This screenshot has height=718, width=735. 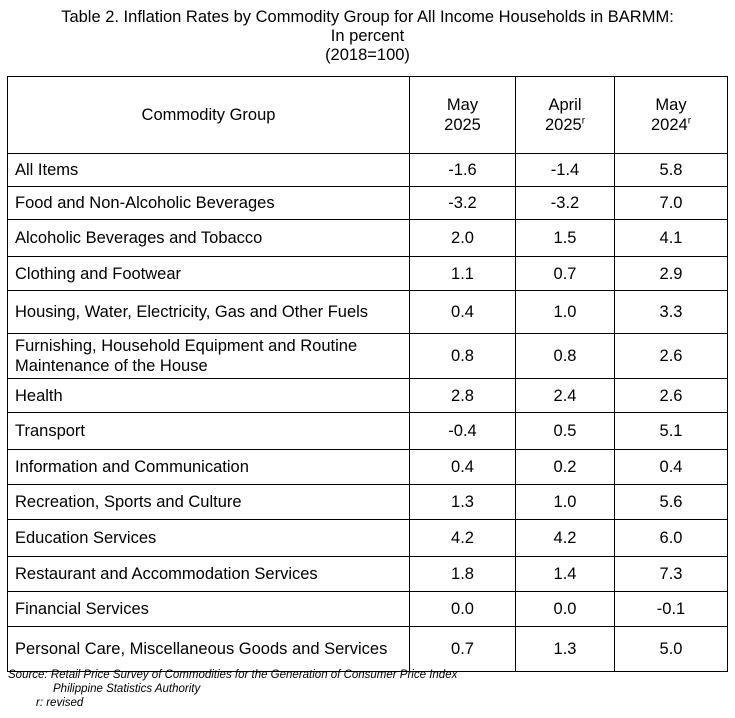 What do you see at coordinates (208, 502) in the screenshot?
I see `commodity-group-cell: Recreation, Sports and Culture` at bounding box center [208, 502].